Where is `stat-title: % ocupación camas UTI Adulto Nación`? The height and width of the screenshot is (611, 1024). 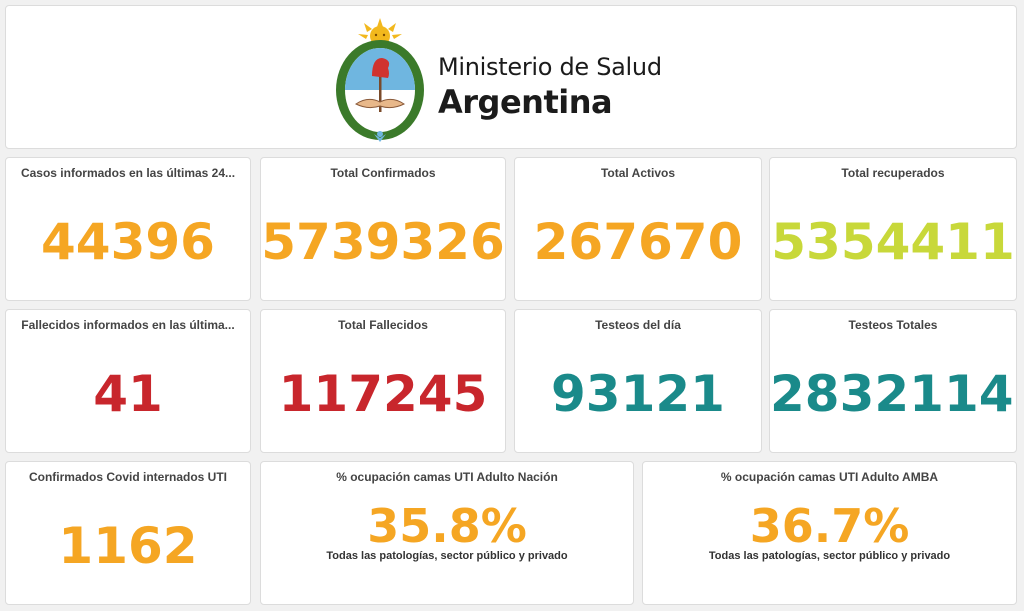 stat-title: % ocupación camas UTI Adulto Nación is located at coordinates (447, 477).